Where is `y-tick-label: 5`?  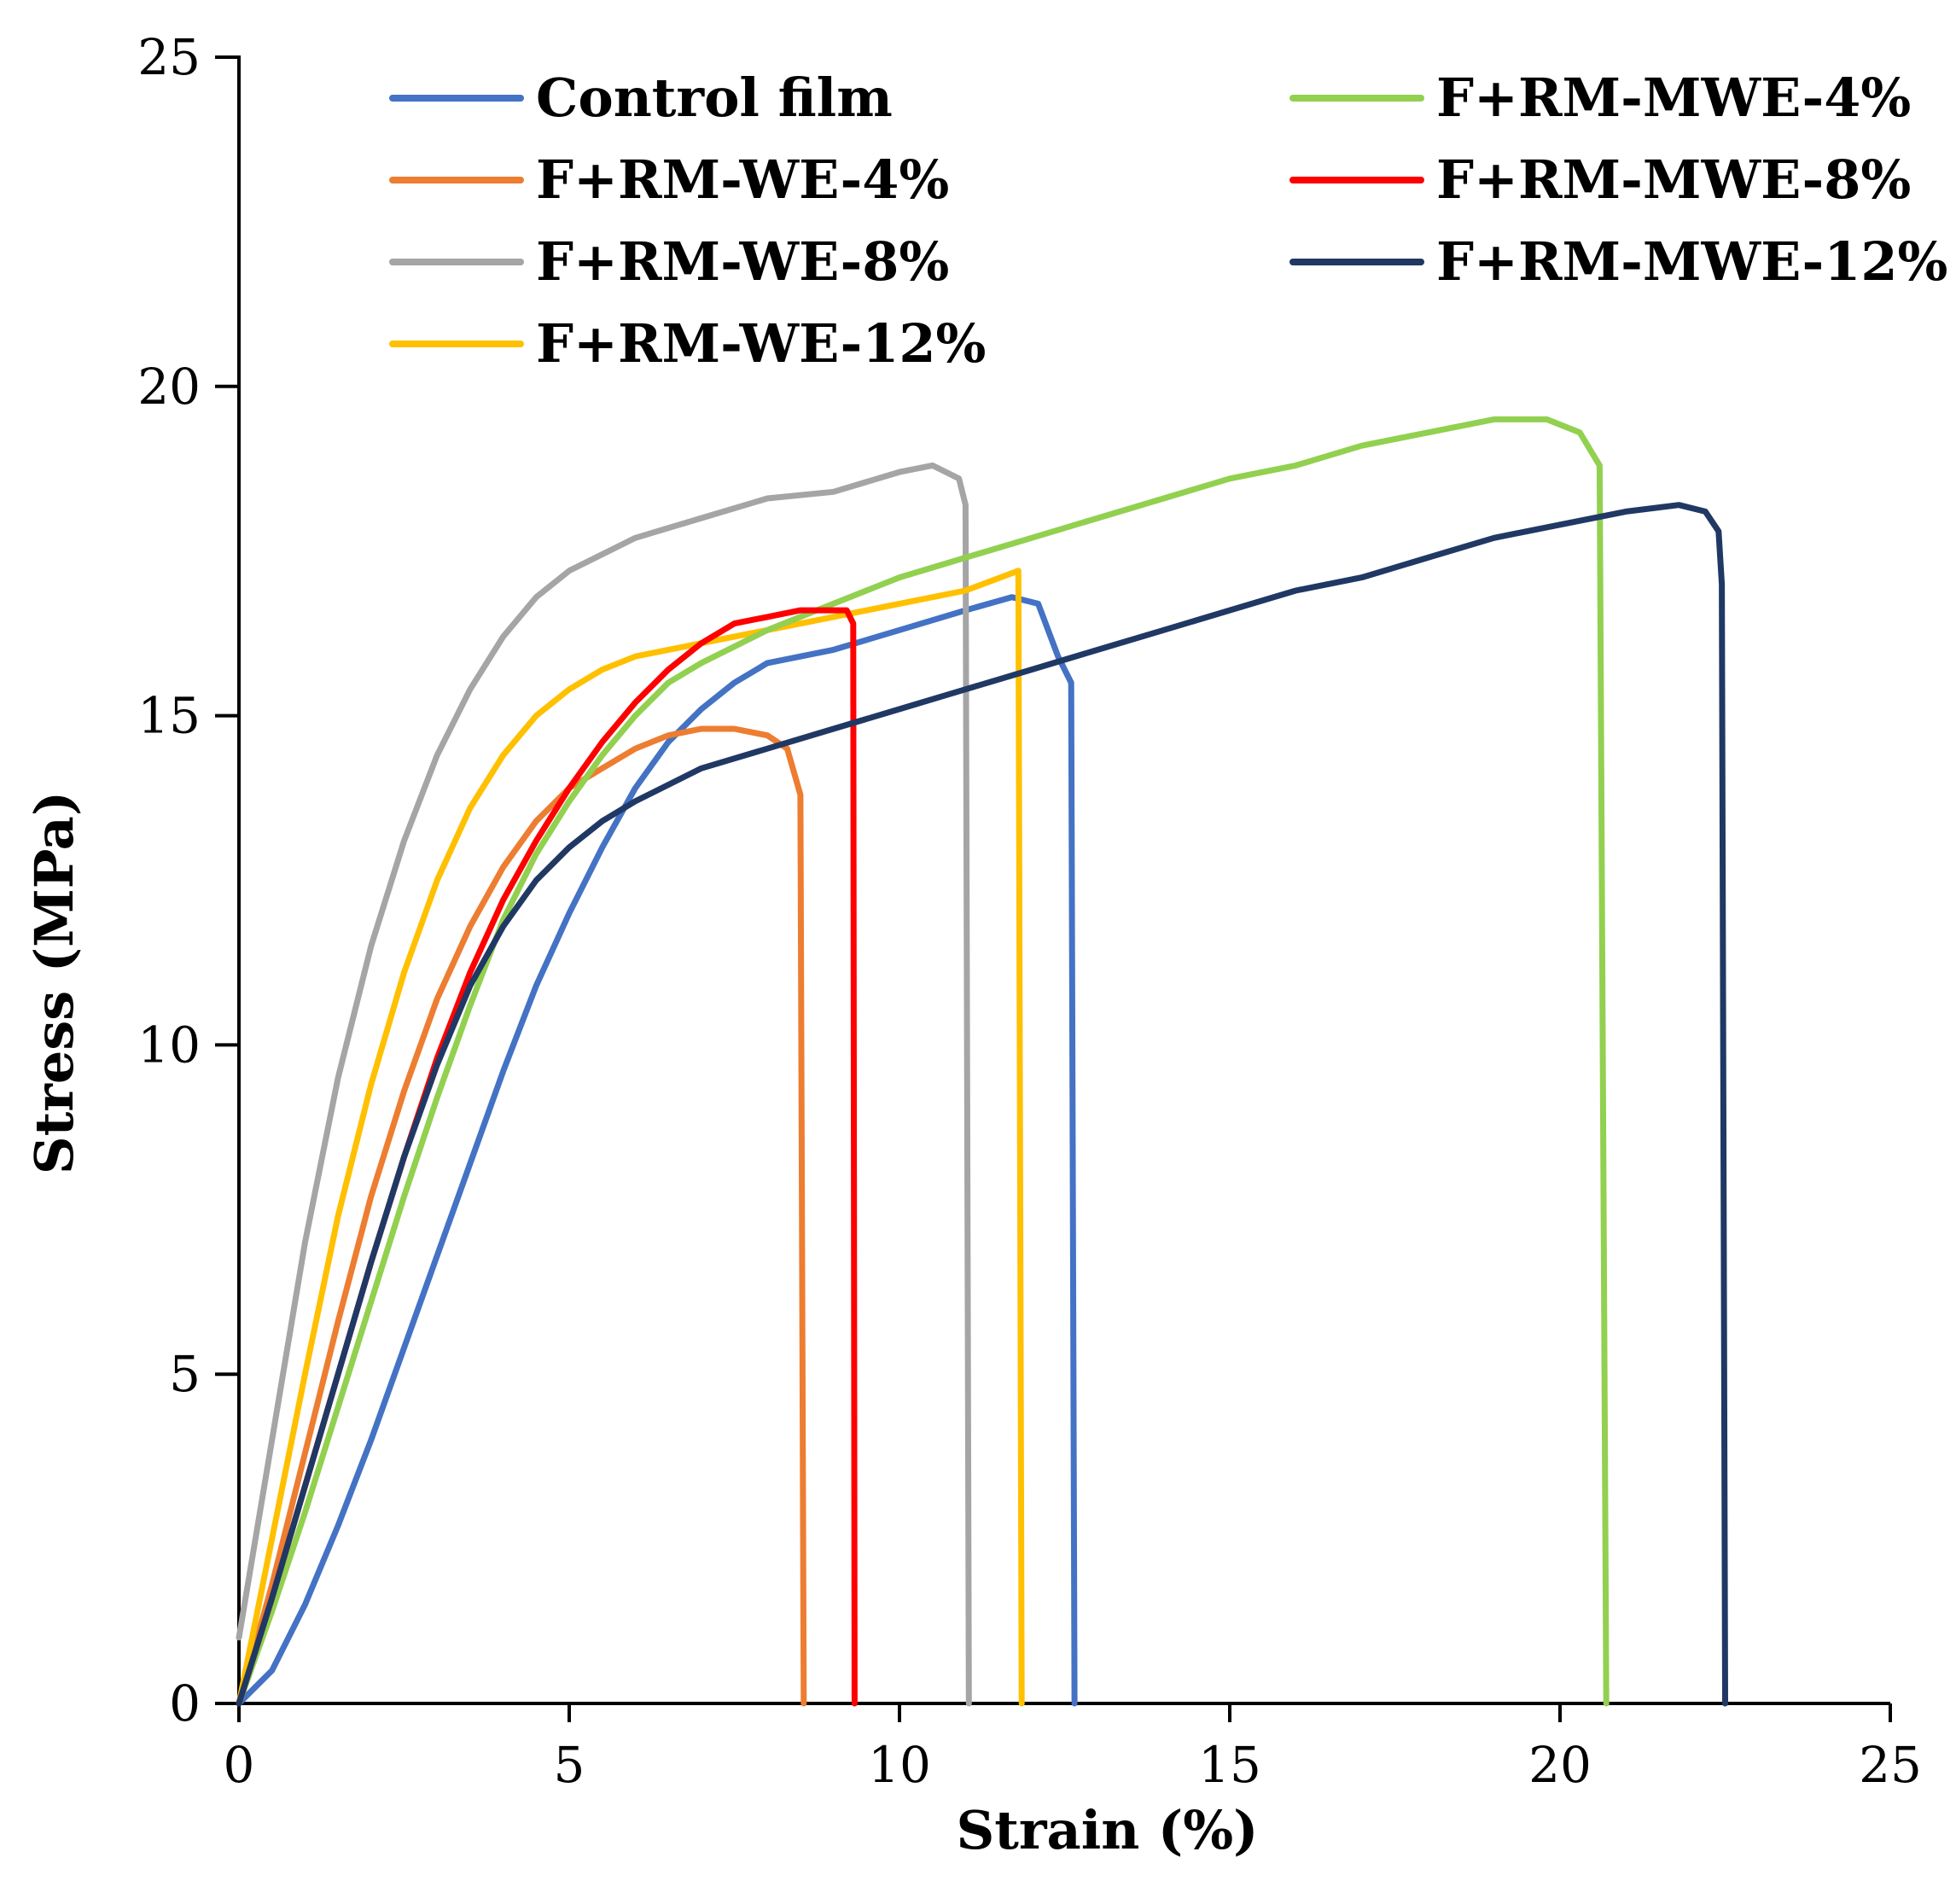
y-tick-label: 5 is located at coordinates (185, 1374).